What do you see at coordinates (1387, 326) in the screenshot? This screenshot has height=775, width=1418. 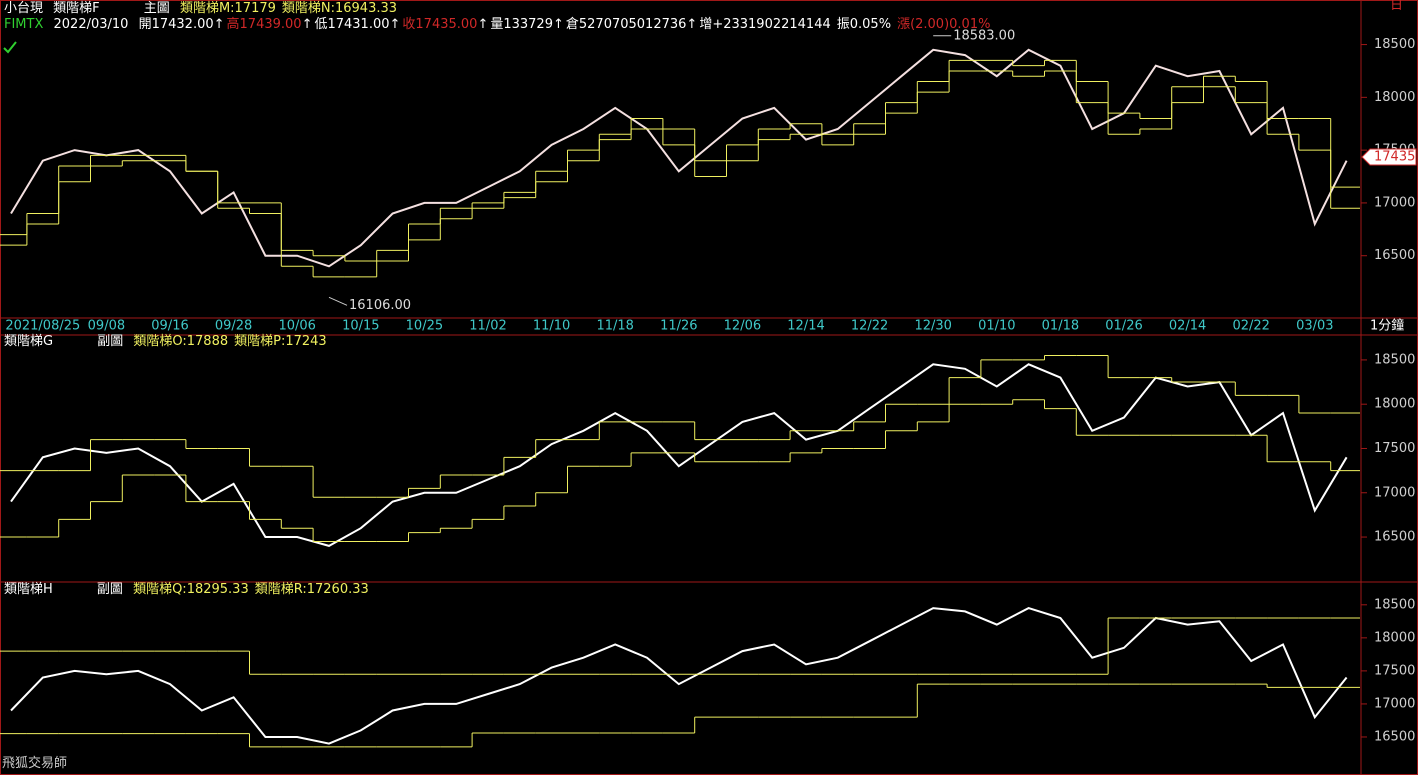 I see `period-label: 1分鐘` at bounding box center [1387, 326].